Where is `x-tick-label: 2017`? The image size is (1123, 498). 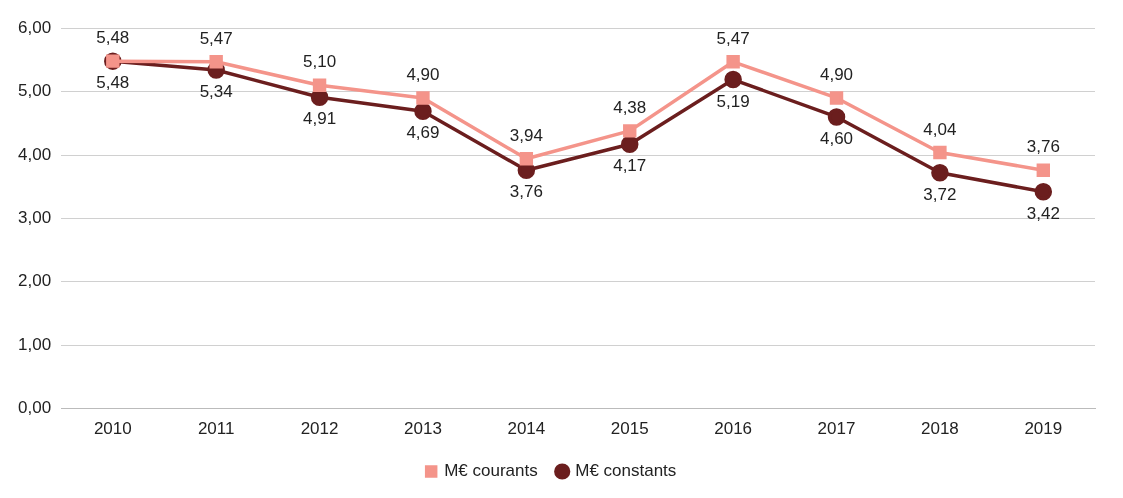
x-tick-label: 2017 is located at coordinates (836, 429).